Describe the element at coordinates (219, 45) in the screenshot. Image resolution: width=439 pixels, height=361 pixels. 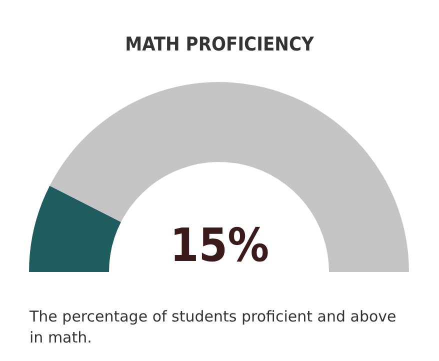
I see `chart-title: MATH PROFICIENCY` at that location.